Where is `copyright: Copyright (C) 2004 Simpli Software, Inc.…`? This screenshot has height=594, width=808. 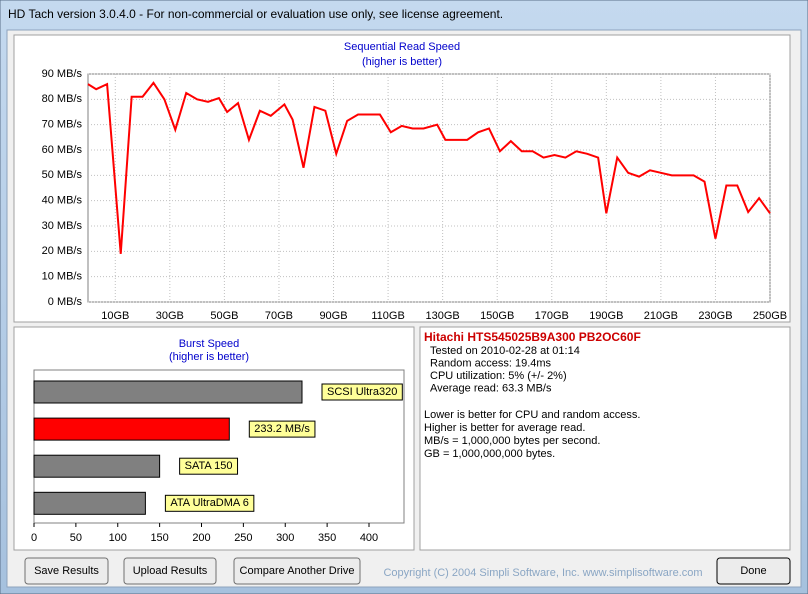
copyright: Copyright (C) 2004 Simpli Software, Inc.… is located at coordinates (542, 573).